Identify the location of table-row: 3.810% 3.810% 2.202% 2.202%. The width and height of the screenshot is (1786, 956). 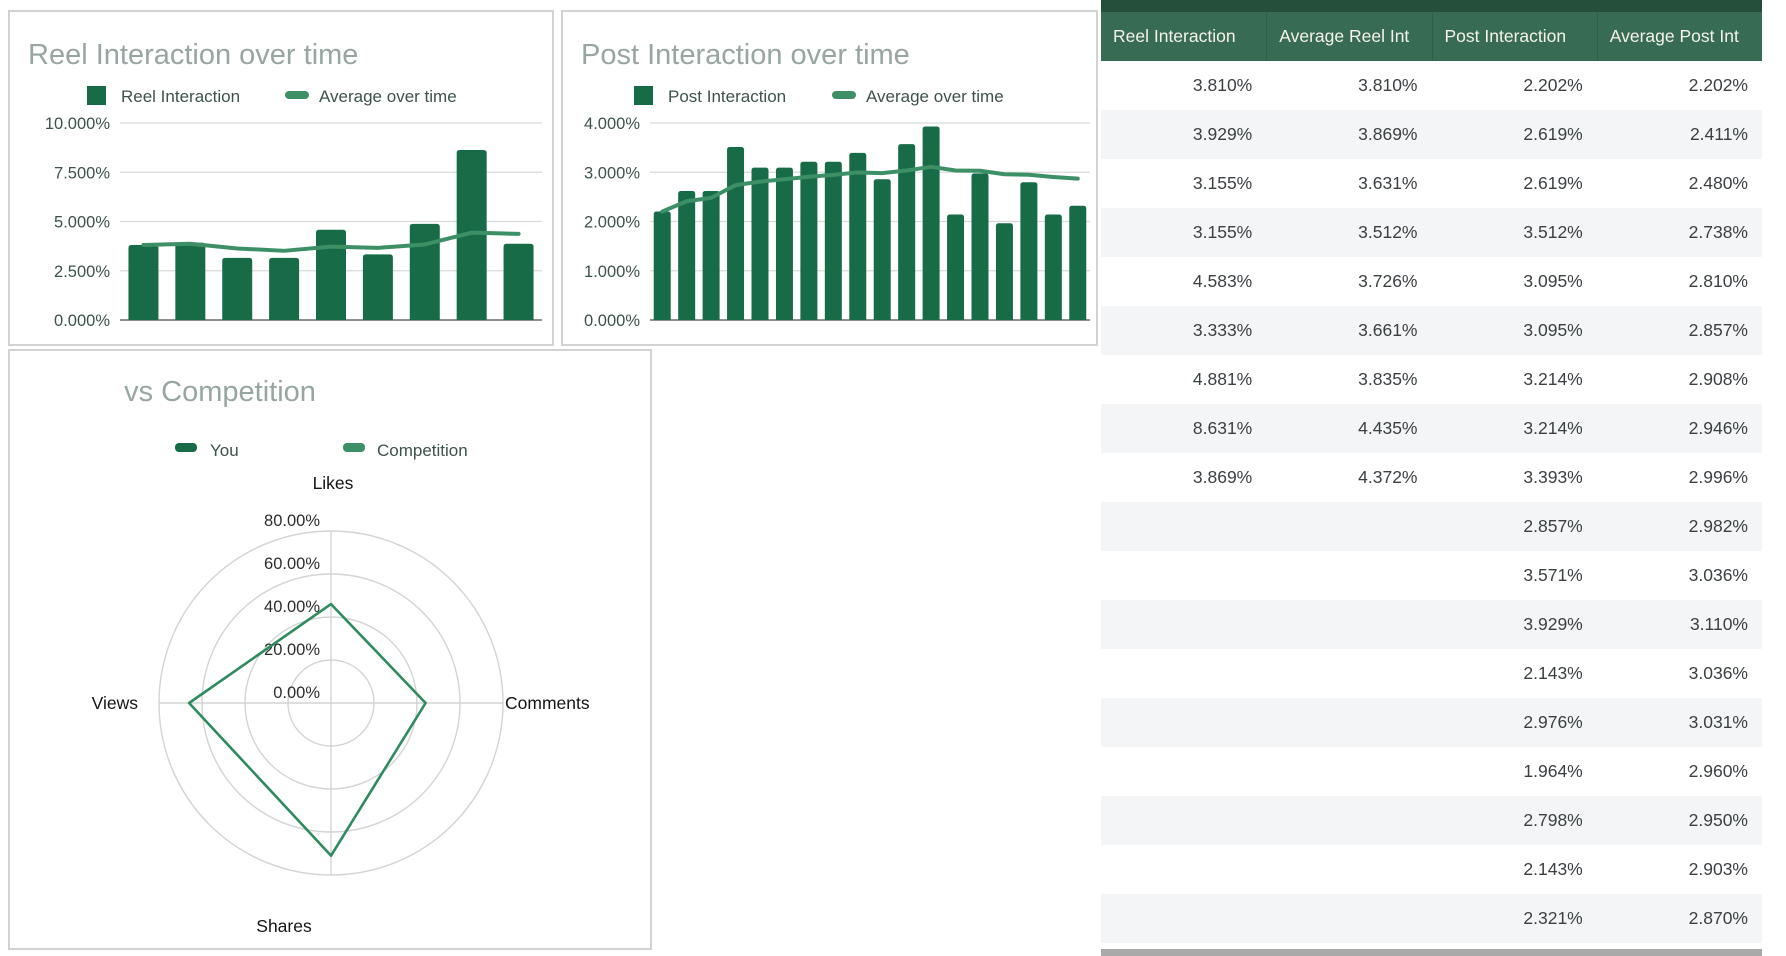
(1431, 85).